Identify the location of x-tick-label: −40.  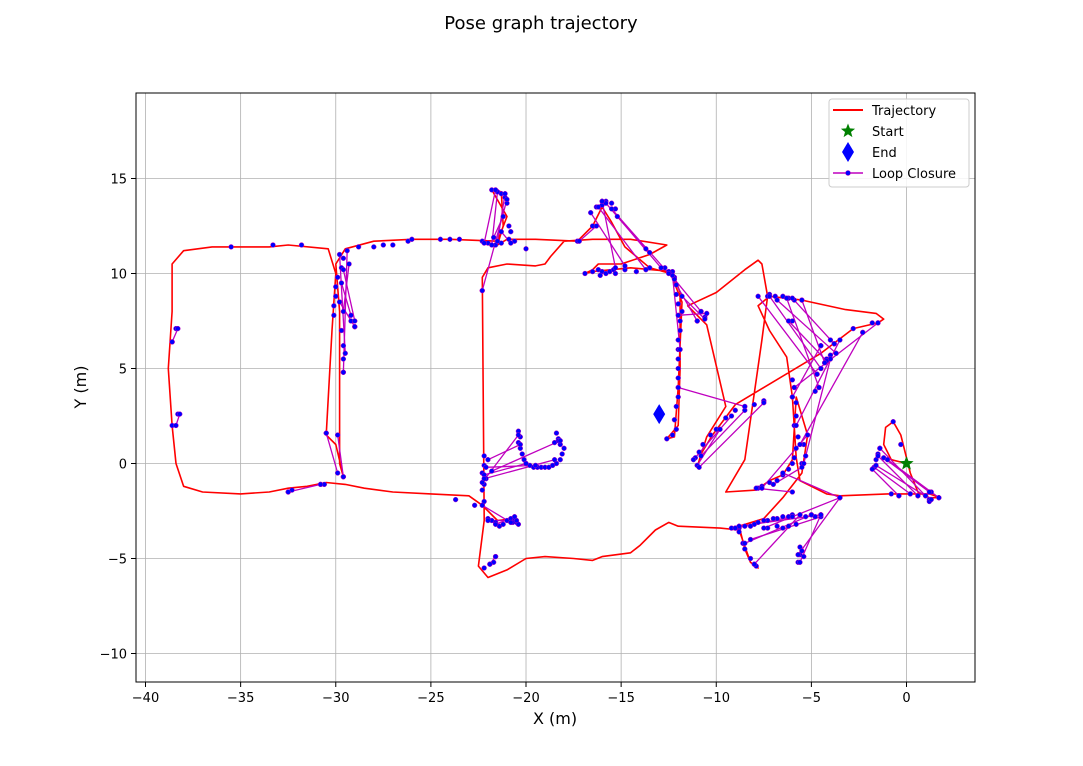
(145, 698).